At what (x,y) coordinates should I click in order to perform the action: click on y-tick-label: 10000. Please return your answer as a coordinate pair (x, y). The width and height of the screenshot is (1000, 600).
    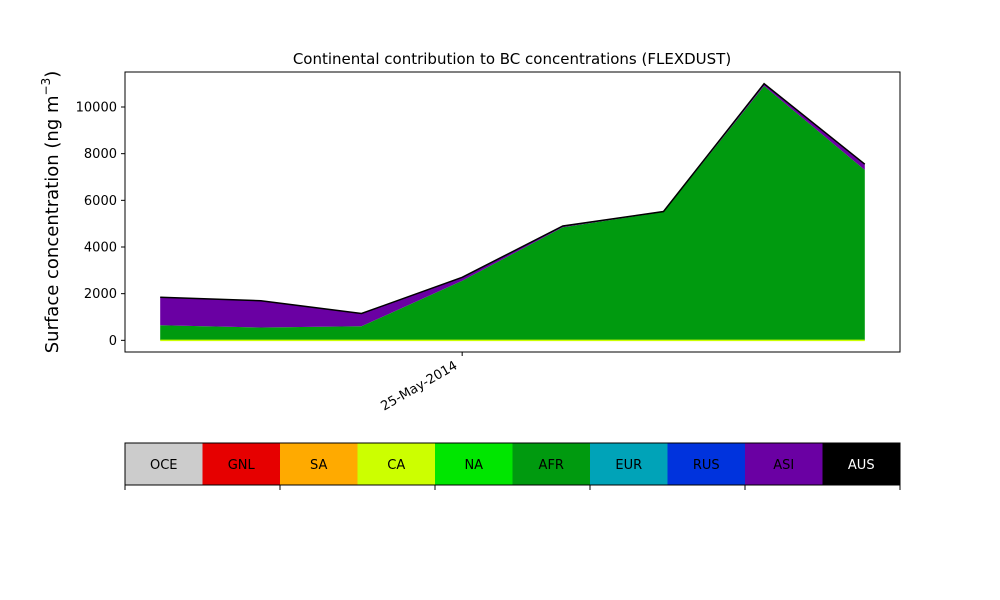
    Looking at the image, I should click on (96, 108).